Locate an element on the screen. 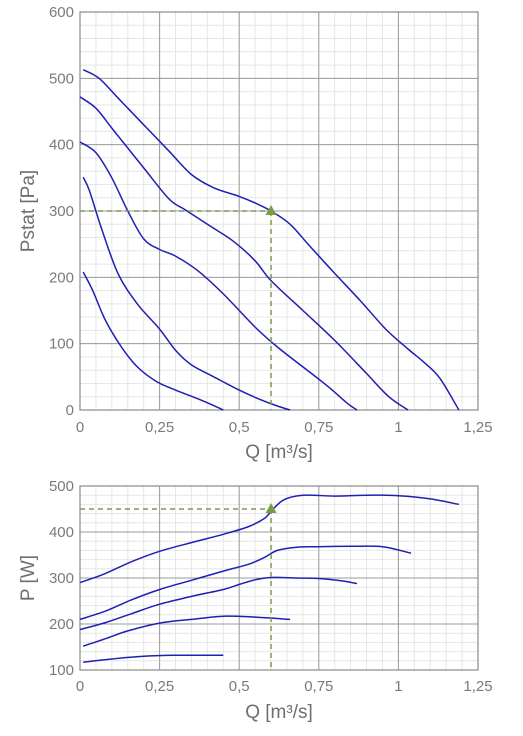 The height and width of the screenshot is (736, 523). pressure-operating-point-marker is located at coordinates (271, 210).